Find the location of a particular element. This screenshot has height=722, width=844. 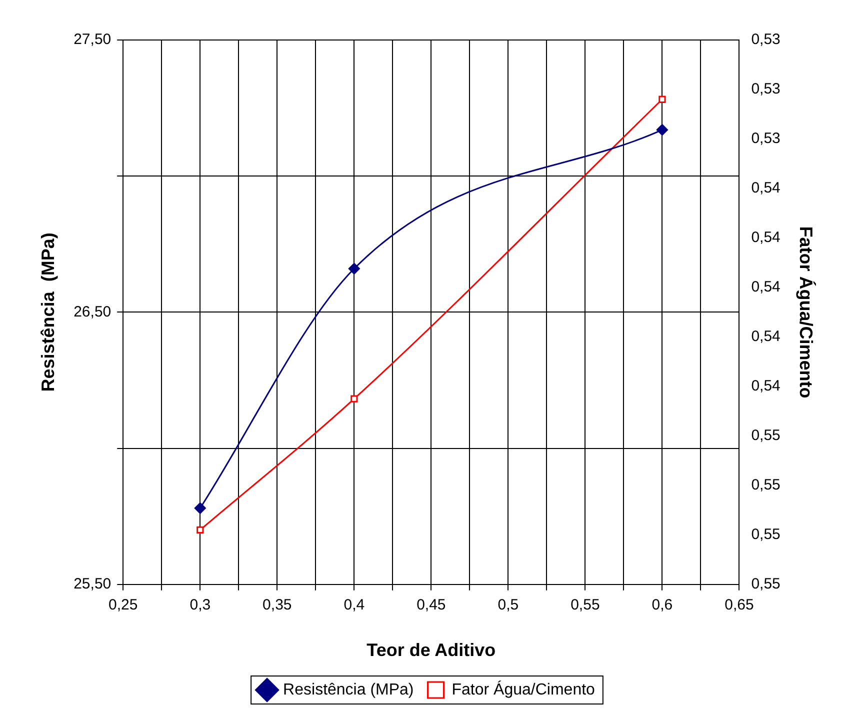

y-axis-title: Resistência (MPa) is located at coordinates (48, 312).